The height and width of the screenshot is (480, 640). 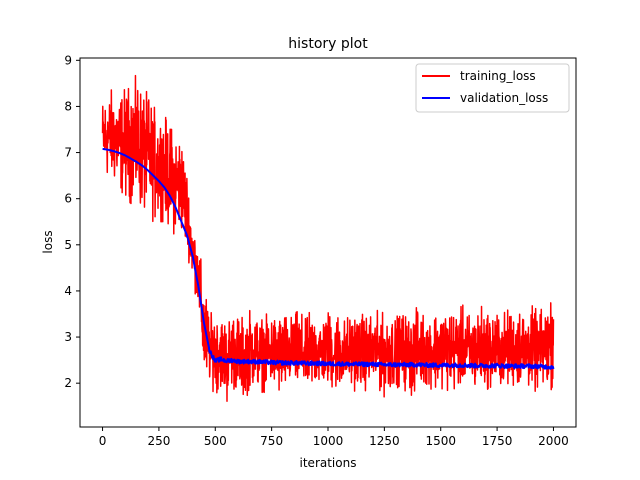 I want to click on legend-label-training-loss: training_loss, so click(x=498, y=76).